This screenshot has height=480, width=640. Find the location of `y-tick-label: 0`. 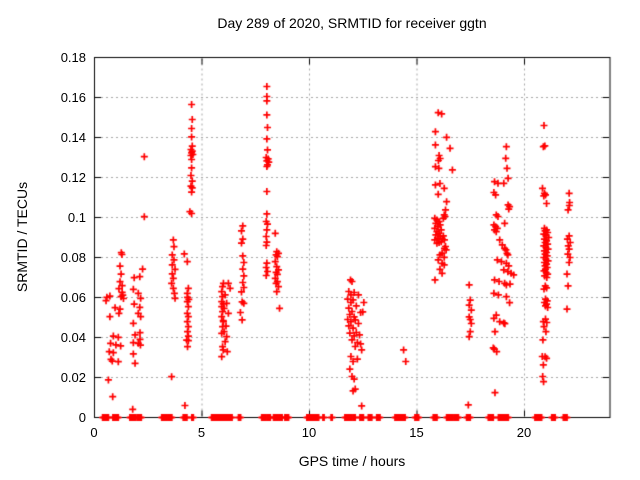

y-tick-label: 0 is located at coordinates (82, 417).